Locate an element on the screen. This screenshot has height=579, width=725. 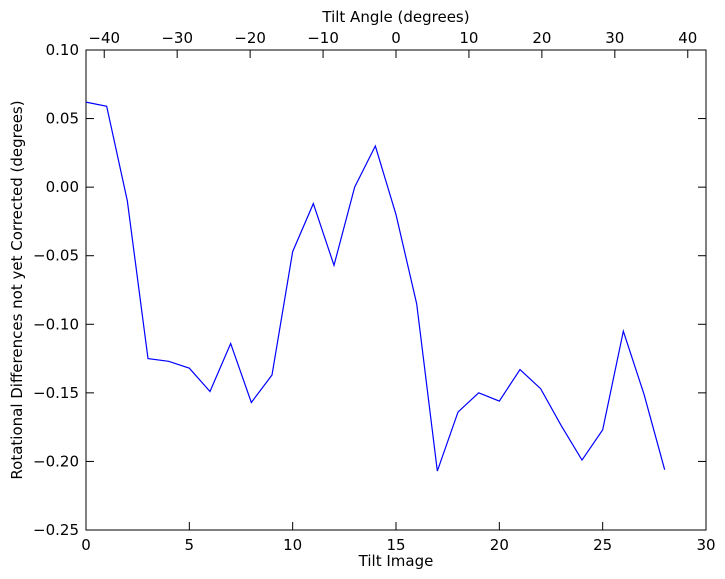
top-x-tick-label: 40 is located at coordinates (687, 38).